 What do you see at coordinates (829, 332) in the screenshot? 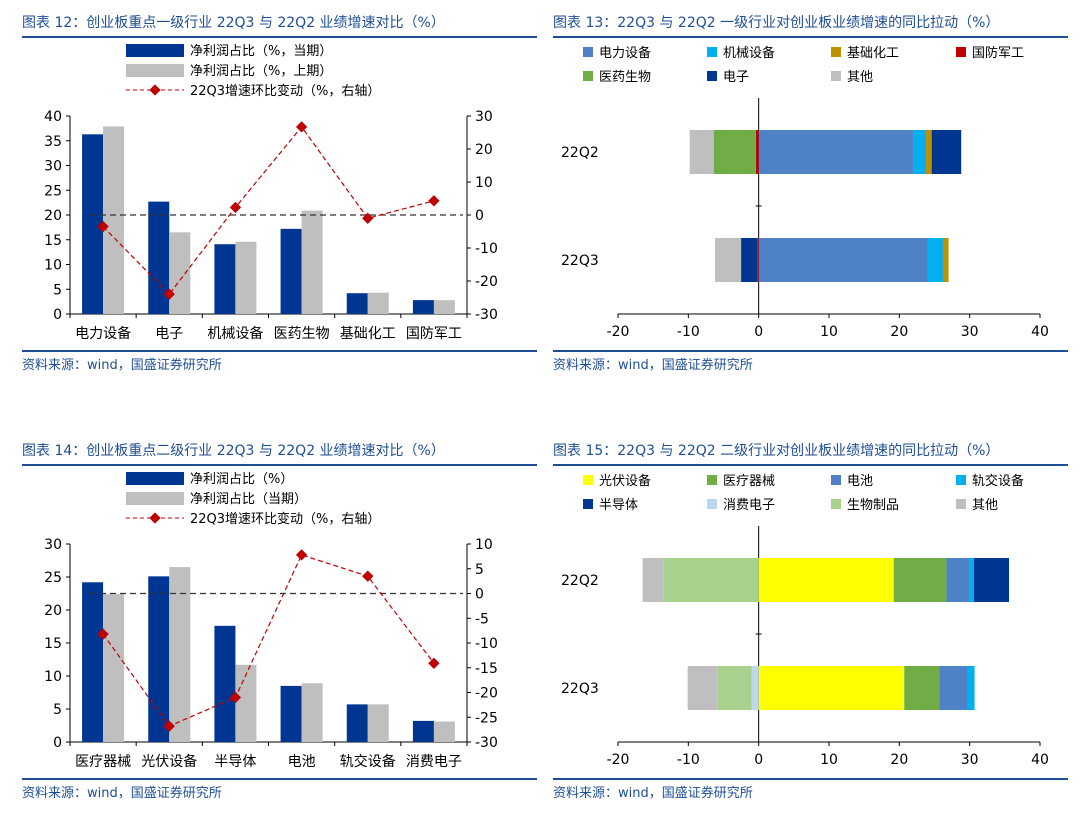
I see `x-tick-label: 10` at bounding box center [829, 332].